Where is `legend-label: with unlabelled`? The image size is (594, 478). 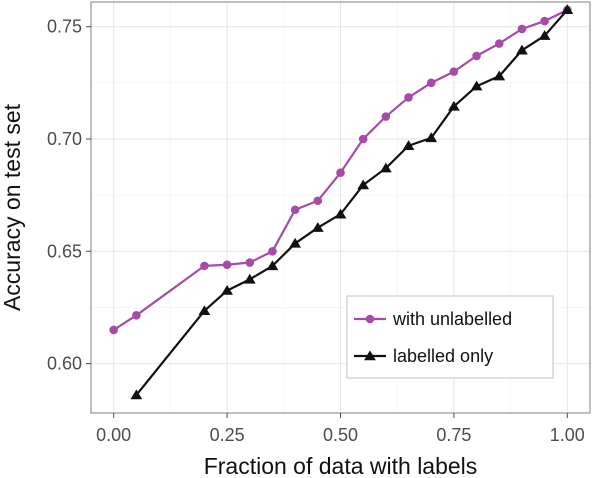 legend-label: with unlabelled is located at coordinates (452, 319).